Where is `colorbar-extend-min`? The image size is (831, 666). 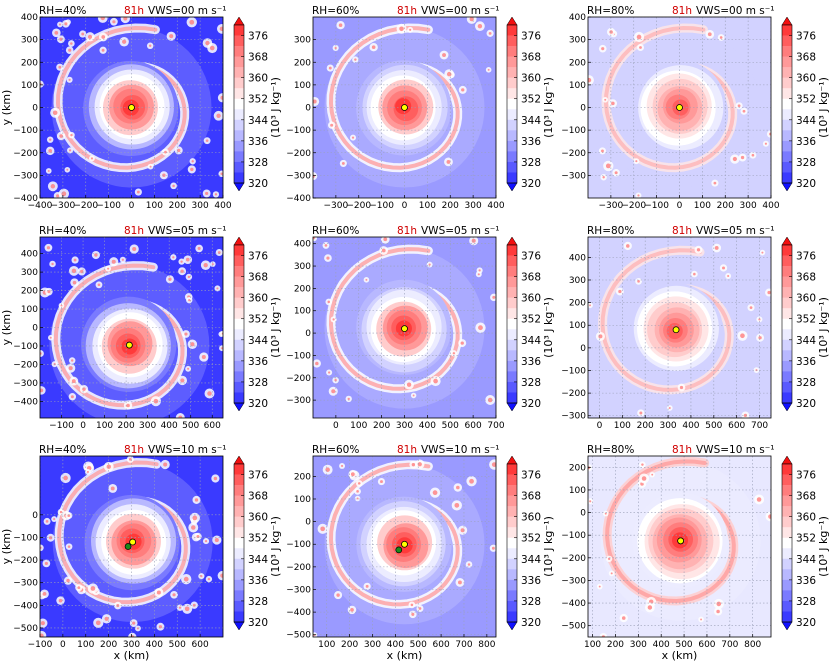 colorbar-extend-min is located at coordinates (512, 626).